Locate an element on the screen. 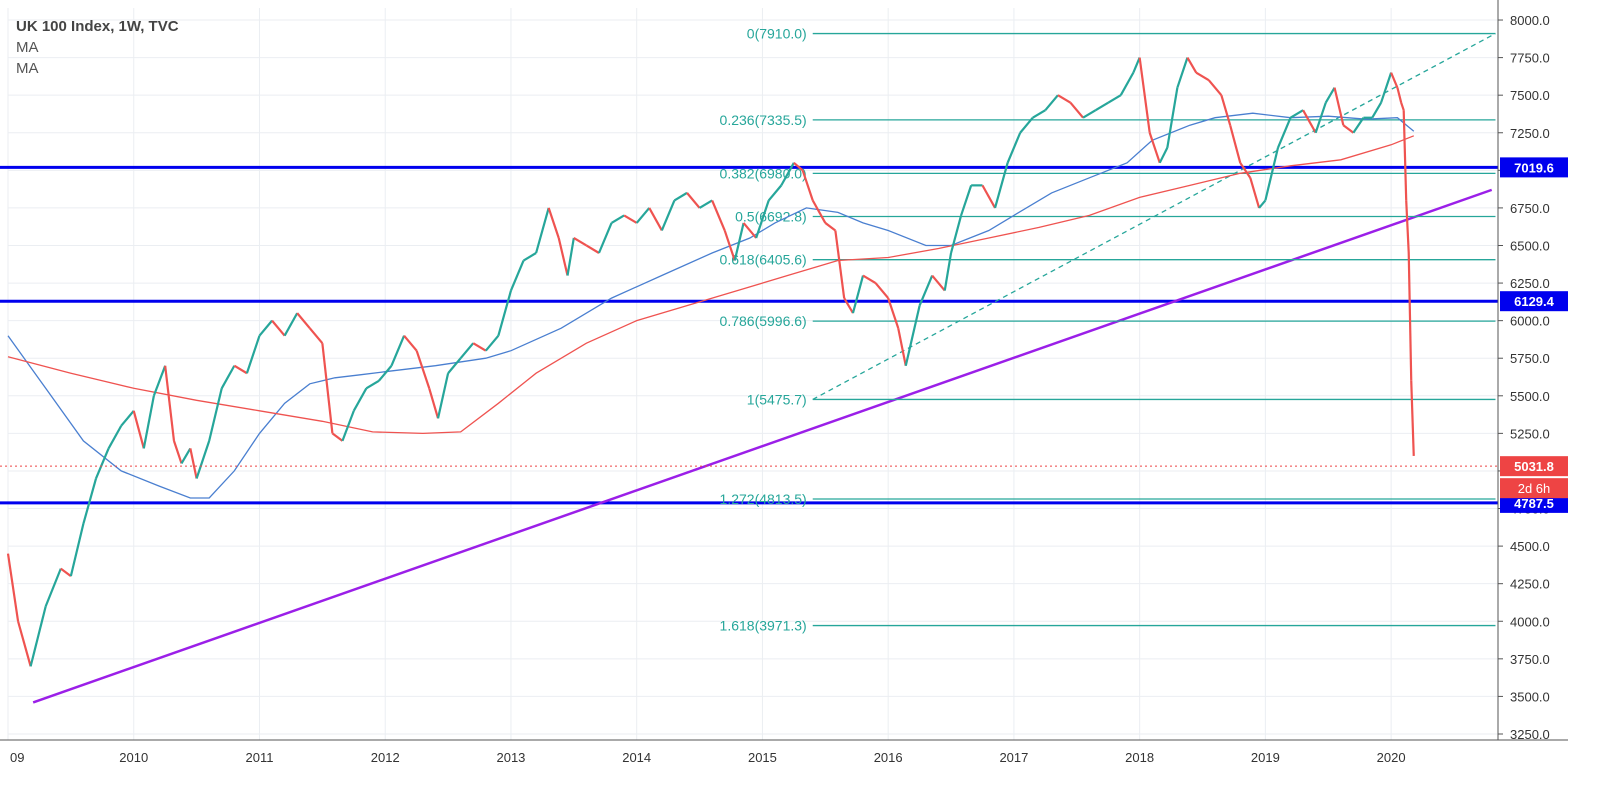  x-tick-label: 09 is located at coordinates (17, 757).